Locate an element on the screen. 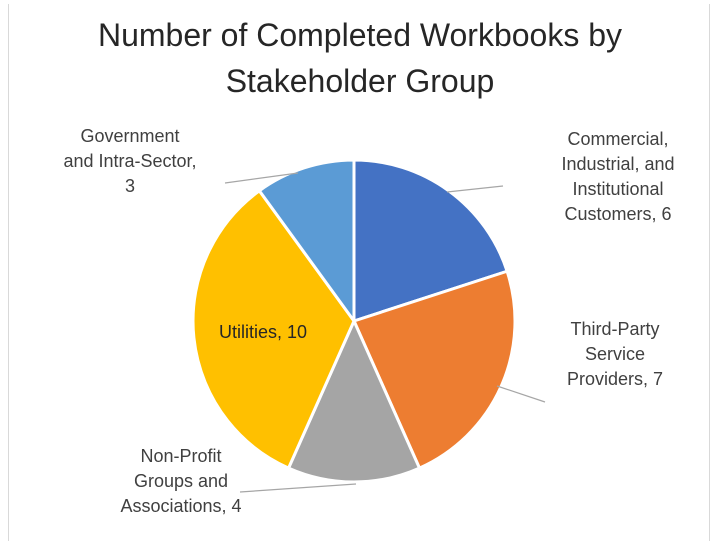 This screenshot has height=541, width=717. slice-label-line: Government is located at coordinates (129, 136).